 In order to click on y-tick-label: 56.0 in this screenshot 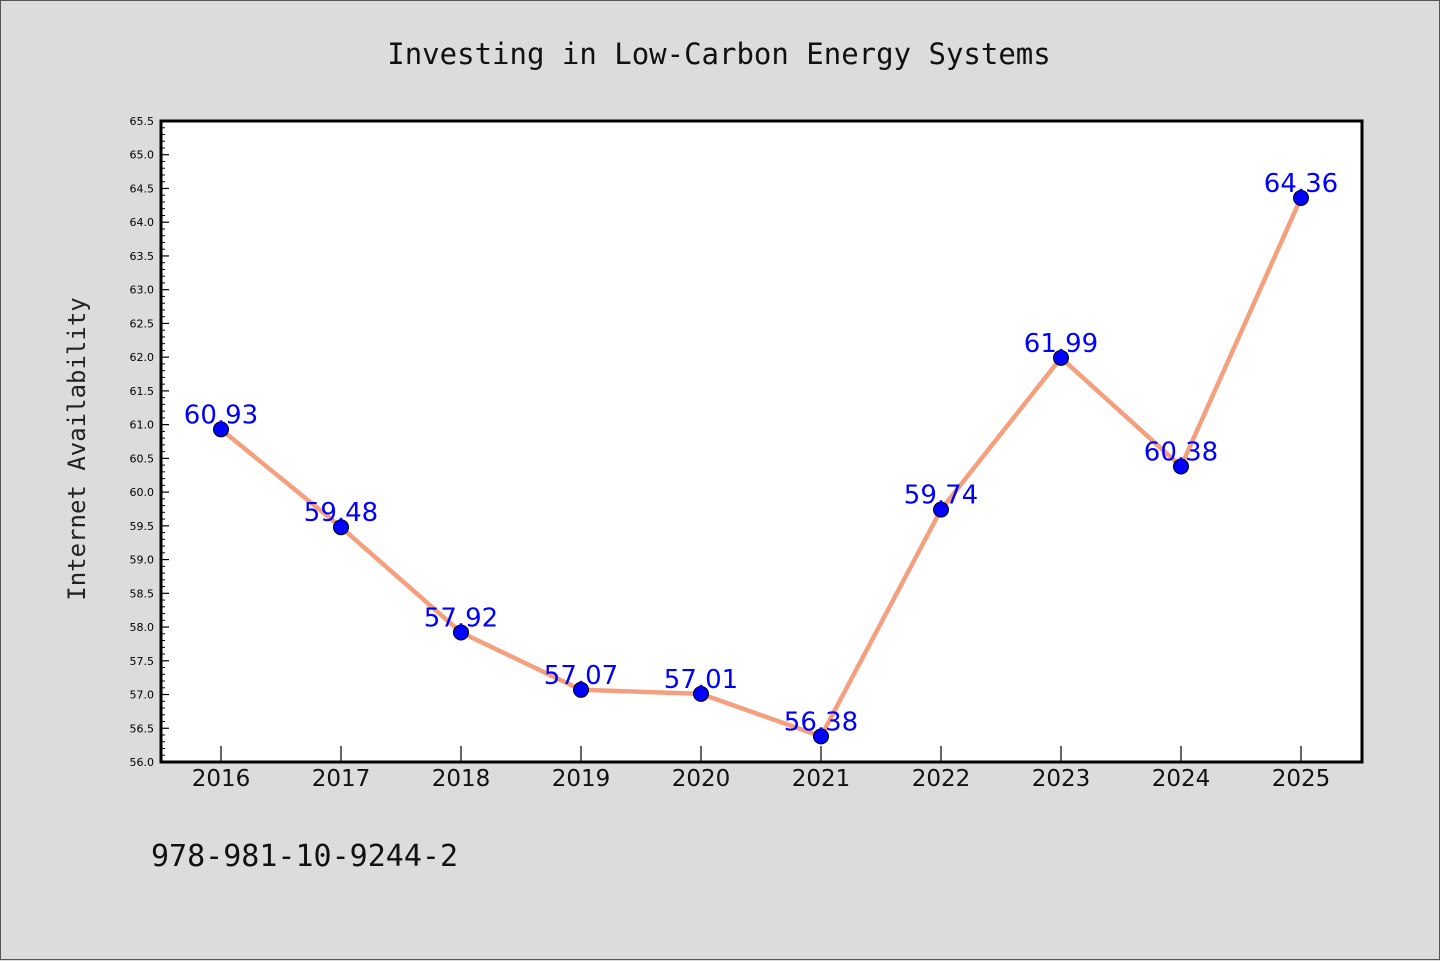, I will do `click(142, 762)`.